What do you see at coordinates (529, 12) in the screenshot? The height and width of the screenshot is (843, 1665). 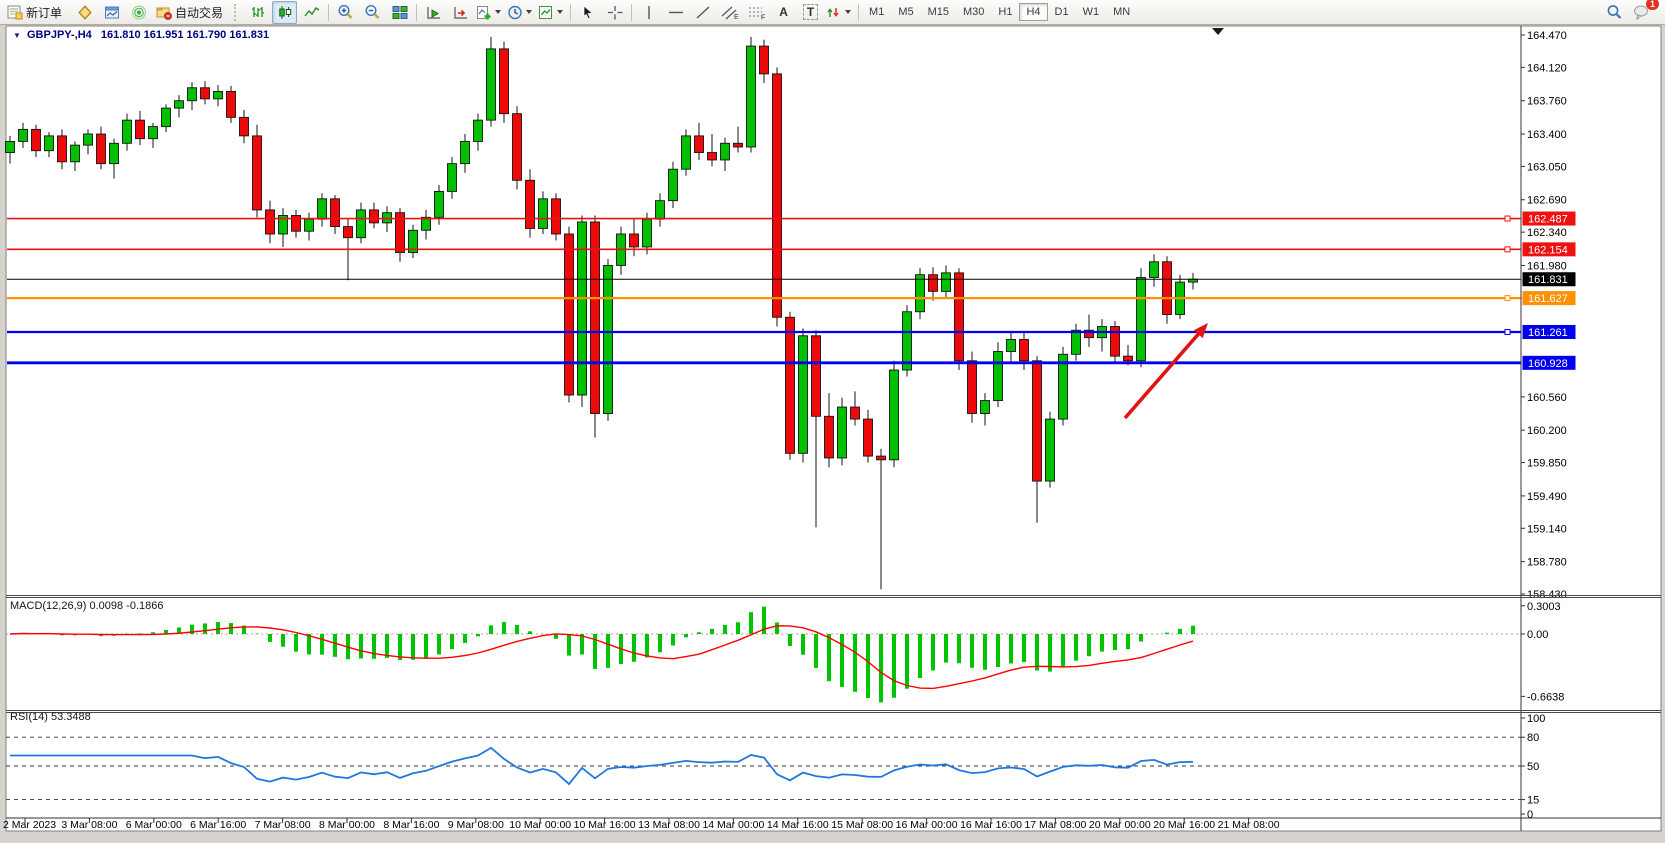 I see `periods-dropdown-caret` at bounding box center [529, 12].